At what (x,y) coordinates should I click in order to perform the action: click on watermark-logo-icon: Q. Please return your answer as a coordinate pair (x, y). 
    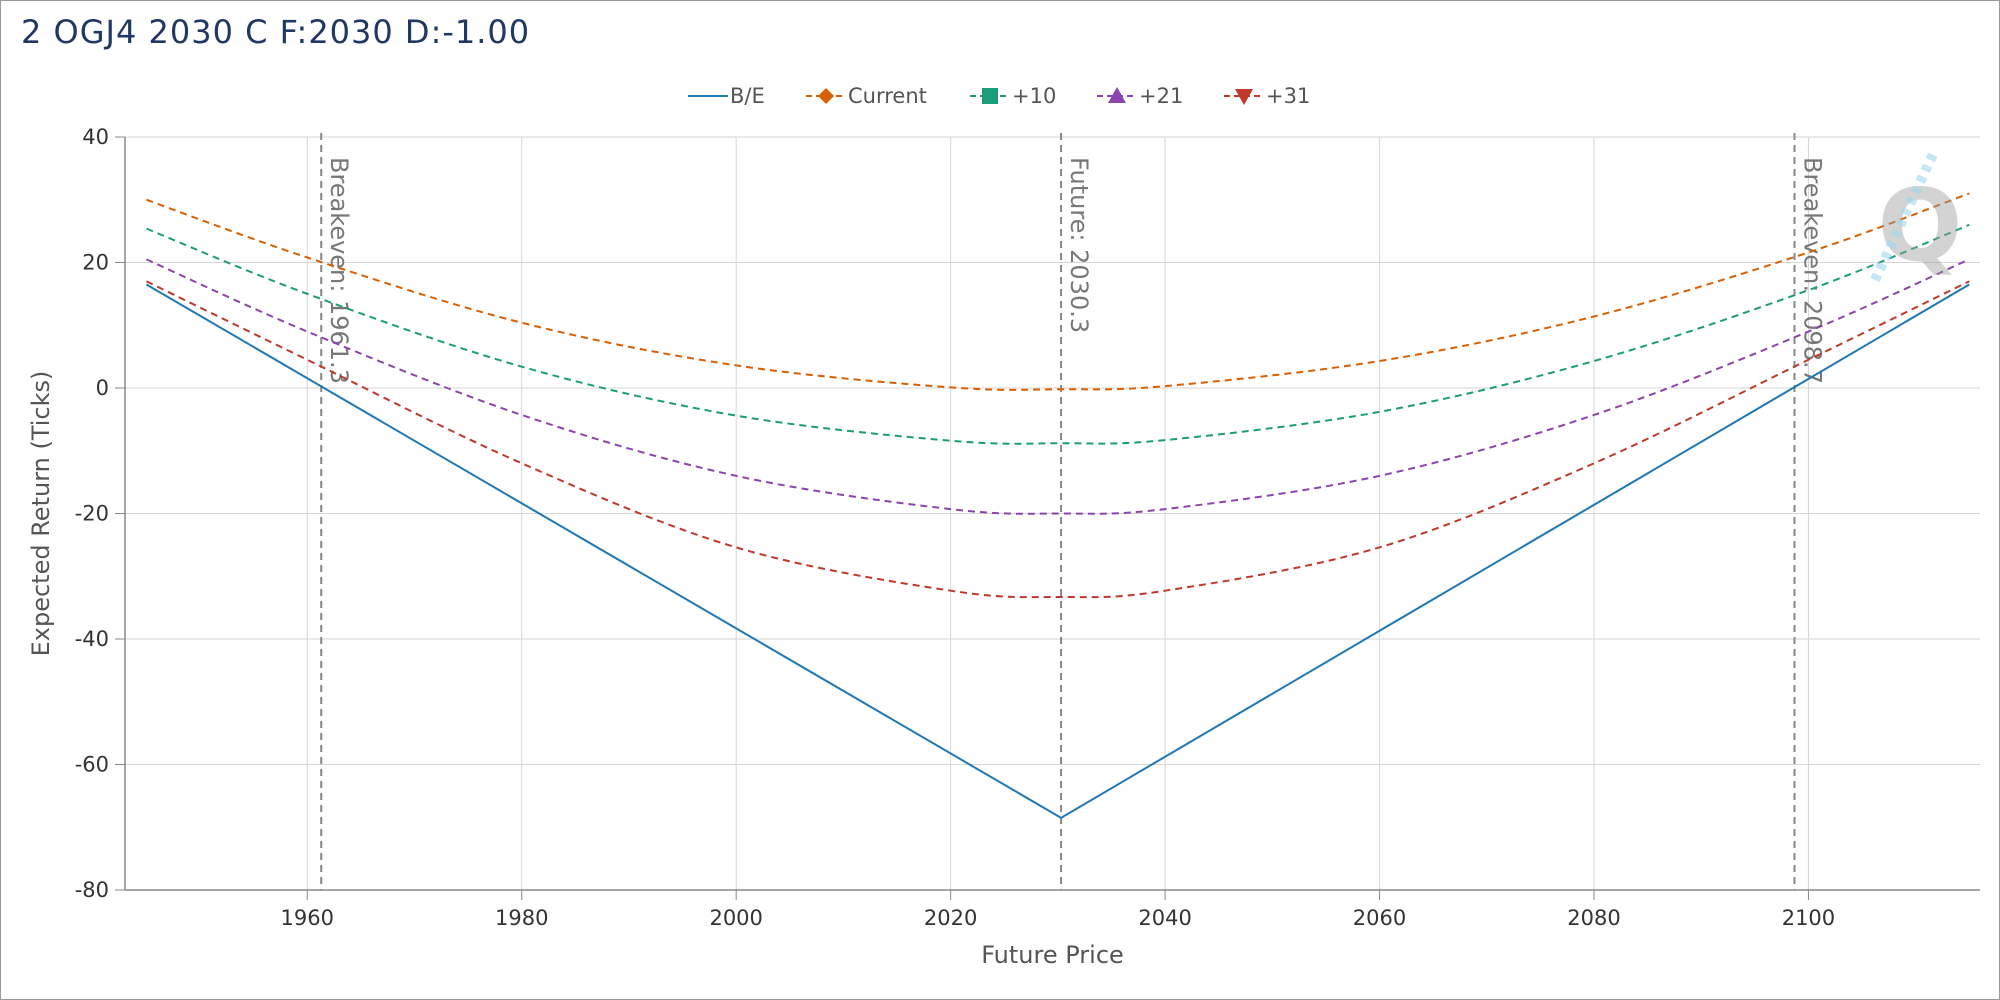
    Looking at the image, I should click on (1916, 215).